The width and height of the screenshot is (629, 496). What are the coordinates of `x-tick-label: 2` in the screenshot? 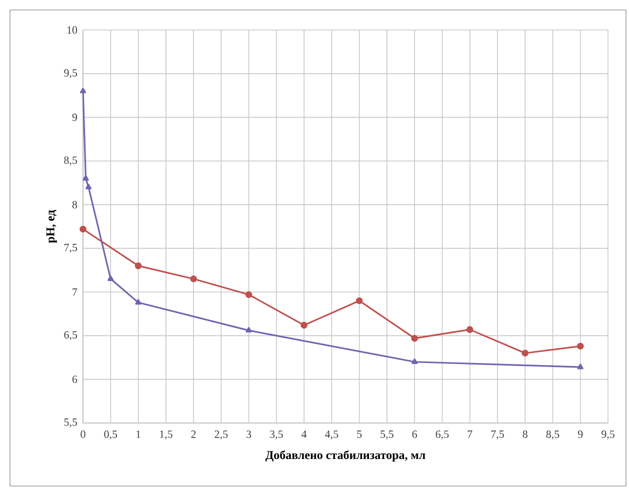 It's located at (193, 434).